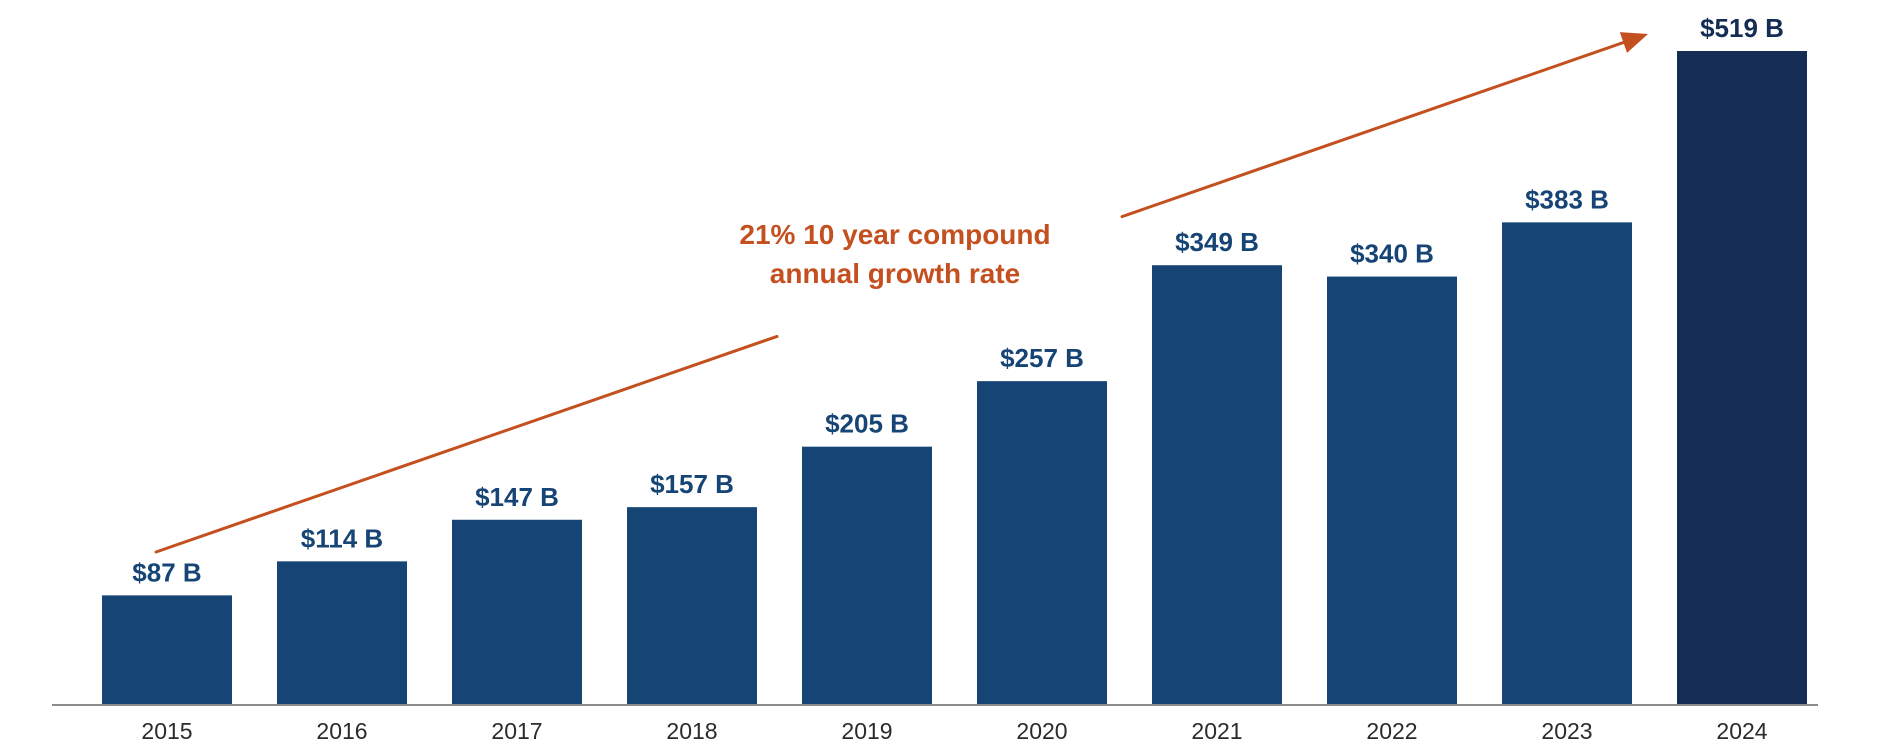  What do you see at coordinates (691, 731) in the screenshot?
I see `x-tick-label-2018: 2018` at bounding box center [691, 731].